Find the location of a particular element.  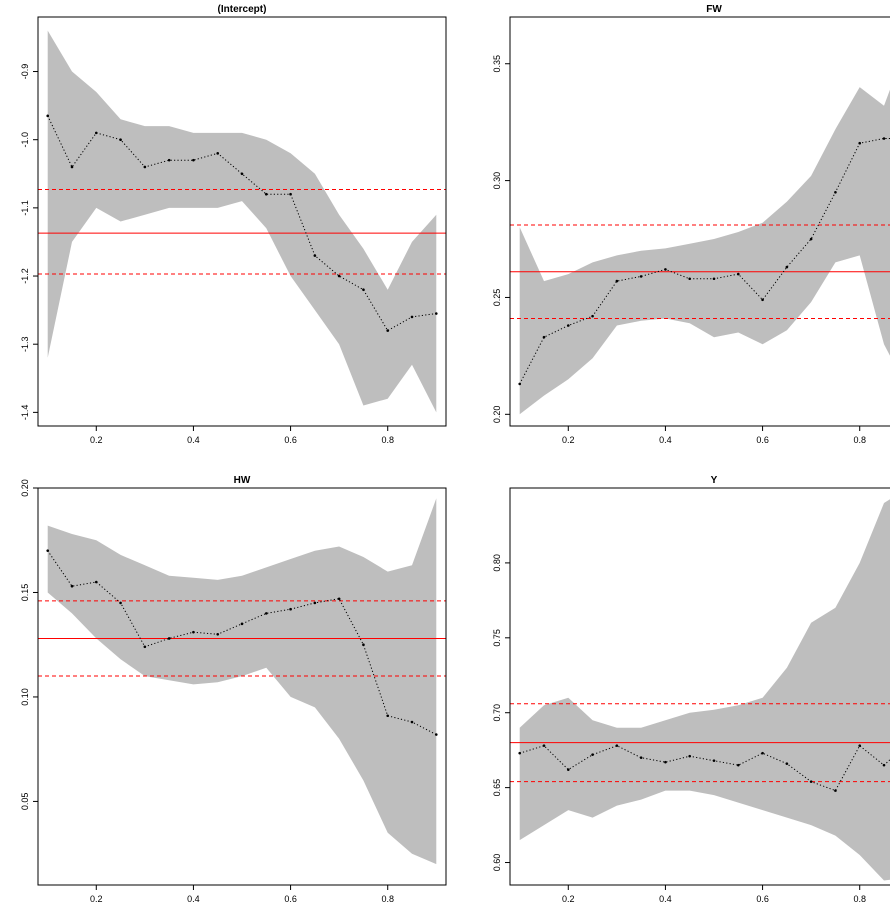

y-tick-label: -1.3 is located at coordinates (25, 344).